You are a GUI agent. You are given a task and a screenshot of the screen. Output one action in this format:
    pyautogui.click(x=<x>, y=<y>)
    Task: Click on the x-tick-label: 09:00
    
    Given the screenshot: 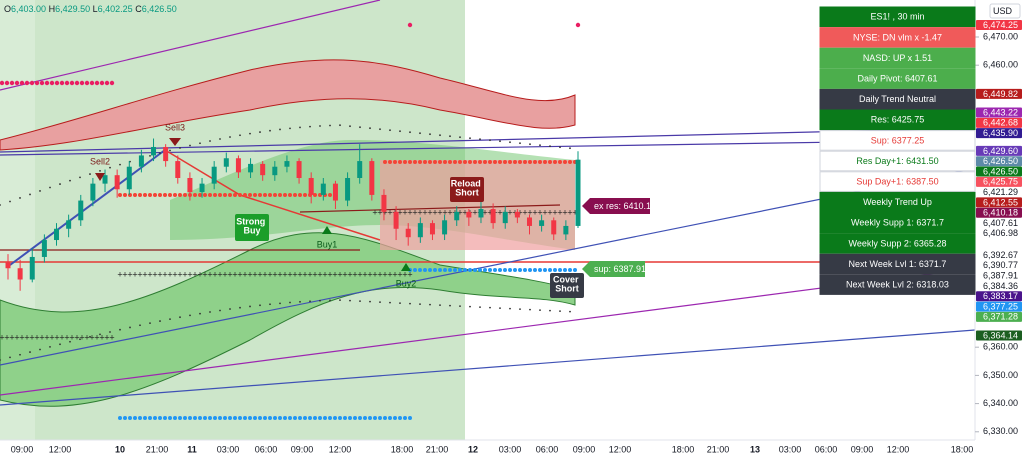 What is the action you would take?
    pyautogui.click(x=302, y=449)
    